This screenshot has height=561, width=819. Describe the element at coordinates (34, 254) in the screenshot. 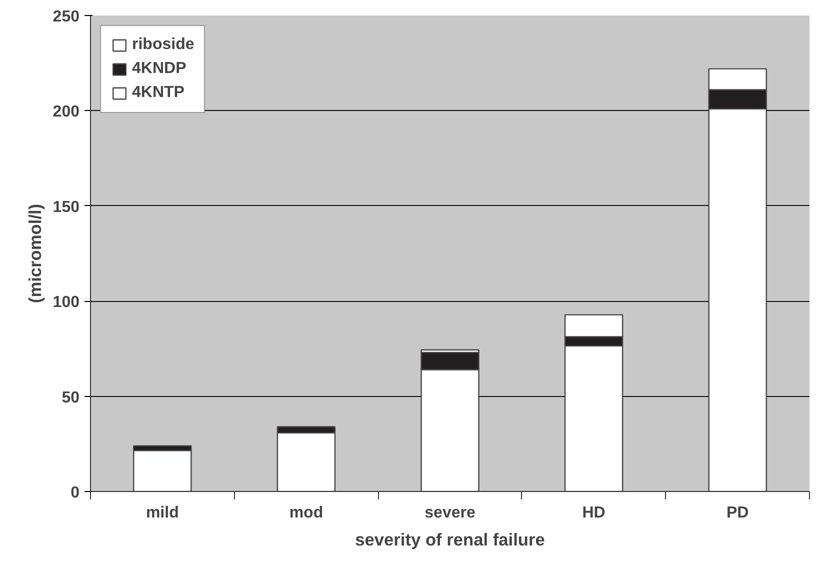

I see `y-axis-title: (micromol/l)` at that location.